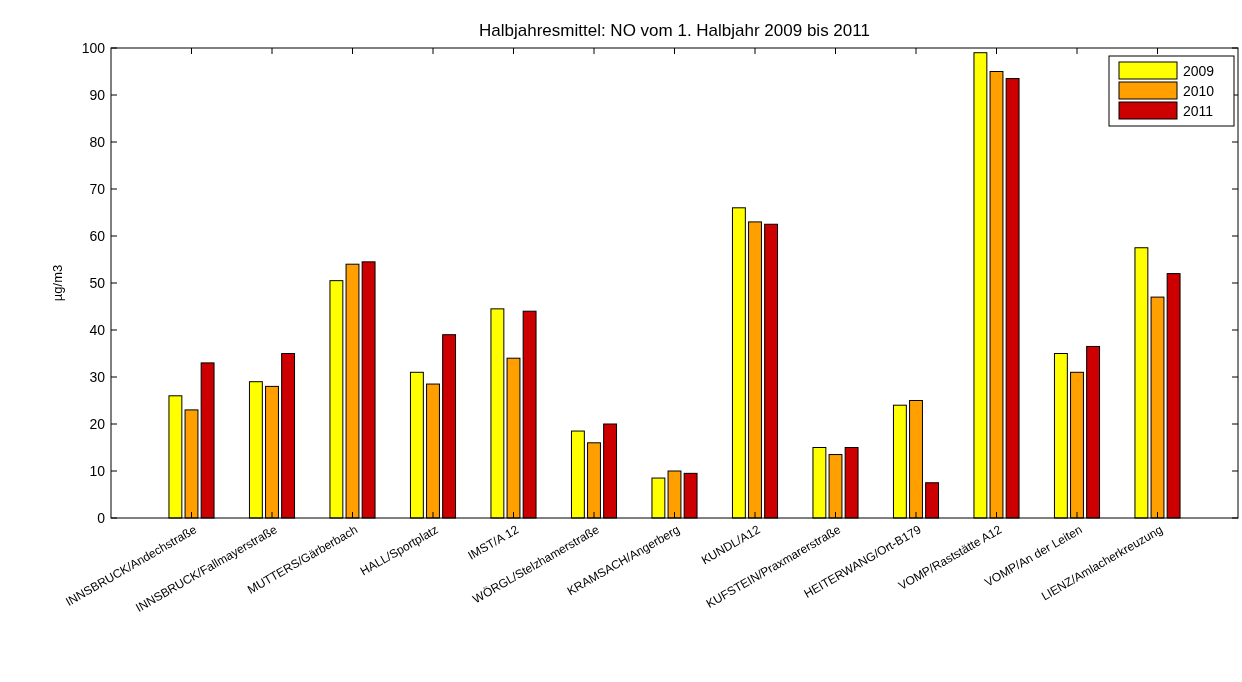 The image size is (1242, 682). Describe the element at coordinates (97, 329) in the screenshot. I see `y-tick-label: 40` at that location.